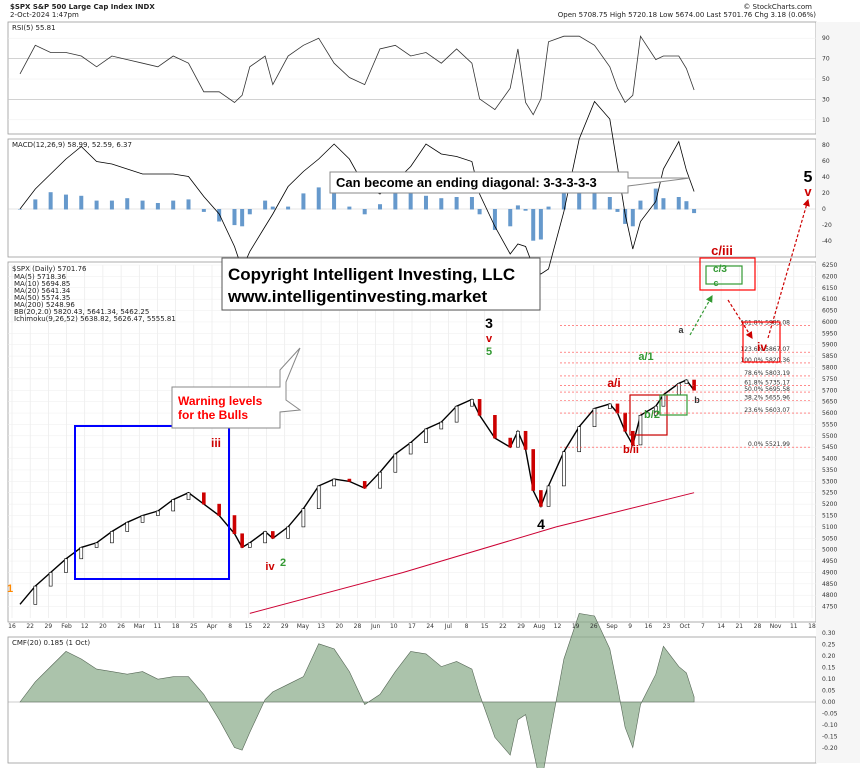  Describe the element at coordinates (829, 390) in the screenshot. I see `price-tick-label: 5700` at that location.